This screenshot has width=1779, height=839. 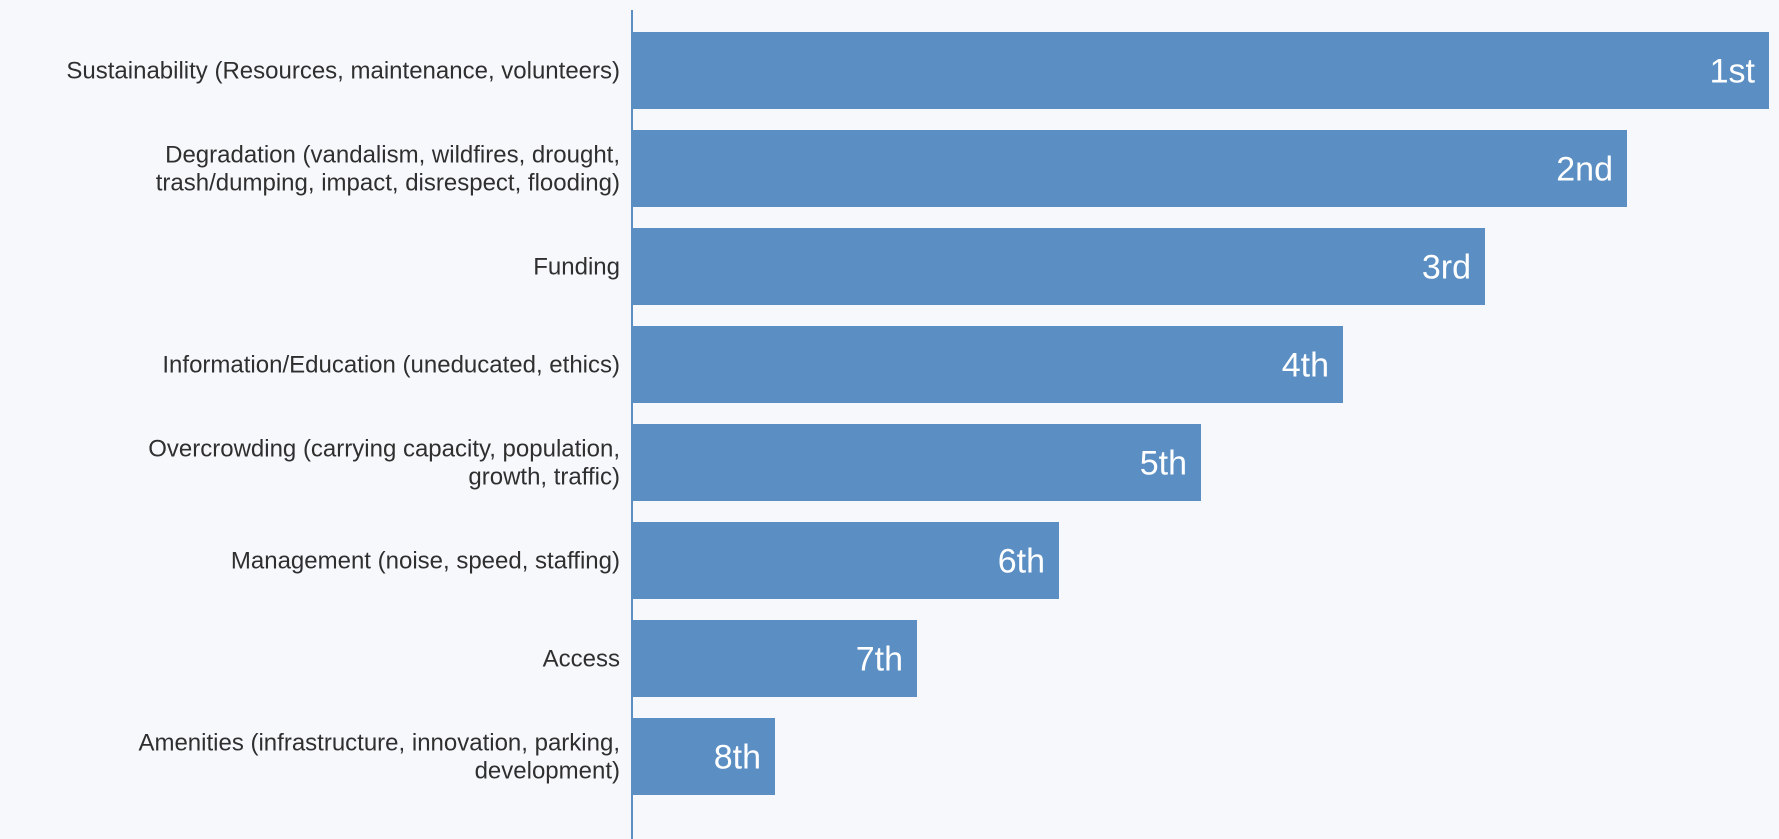 I want to click on bar-data-label-2: 2nd, so click(x=1584, y=170).